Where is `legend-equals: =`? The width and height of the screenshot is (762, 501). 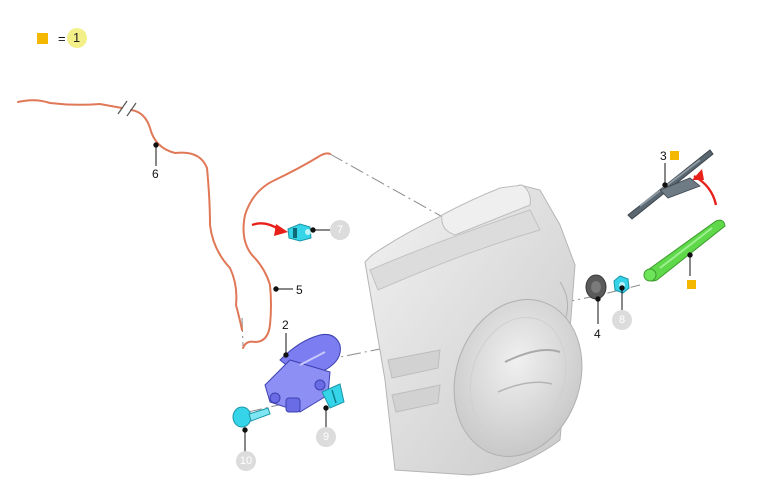
legend-equals: = is located at coordinates (62, 38).